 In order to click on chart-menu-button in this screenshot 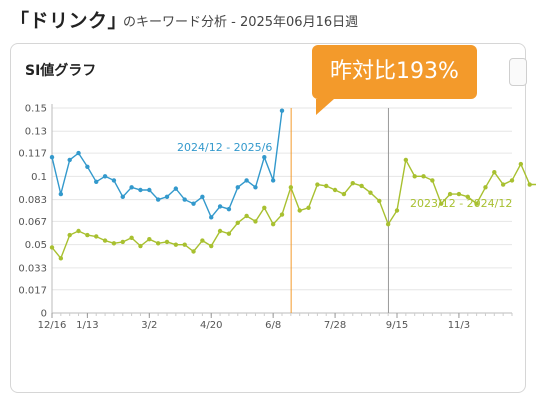, I will do `click(518, 72)`.